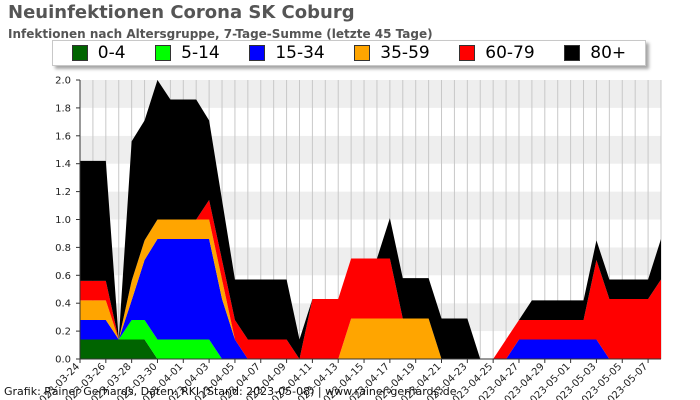 The image size is (700, 400). What do you see at coordinates (63, 108) in the screenshot?
I see `y-tick-label: 1.8` at bounding box center [63, 108].